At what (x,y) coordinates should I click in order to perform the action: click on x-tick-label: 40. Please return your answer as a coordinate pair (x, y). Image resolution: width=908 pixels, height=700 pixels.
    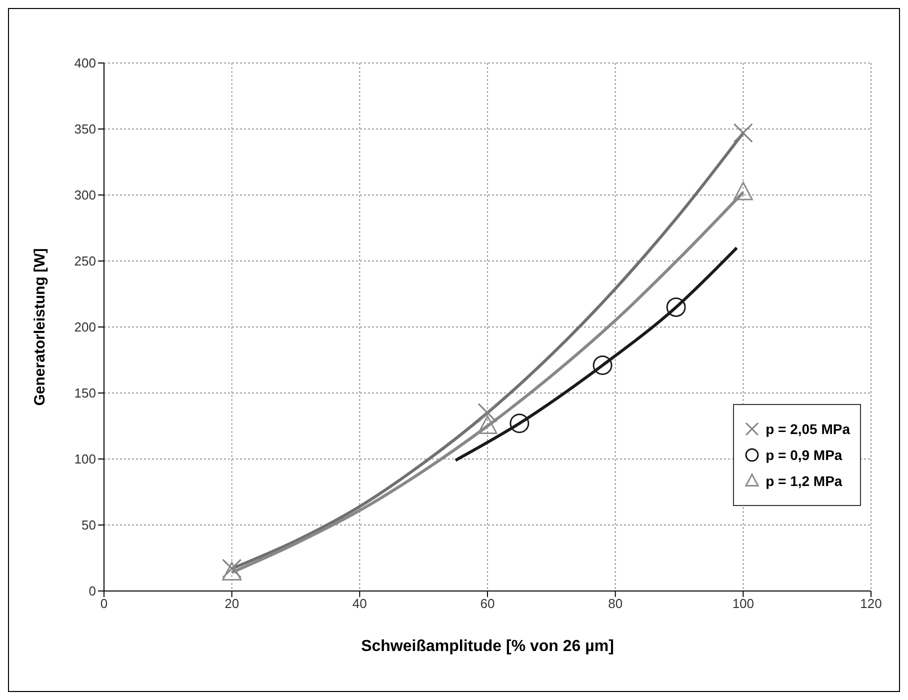
    Looking at the image, I should click on (359, 604).